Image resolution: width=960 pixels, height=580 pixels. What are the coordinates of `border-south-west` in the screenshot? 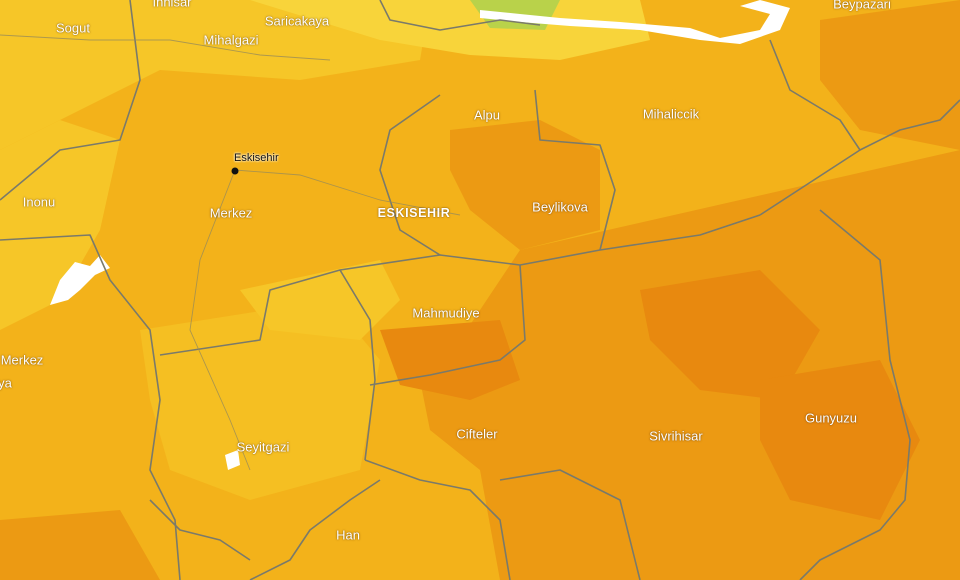 It's located at (200, 530).